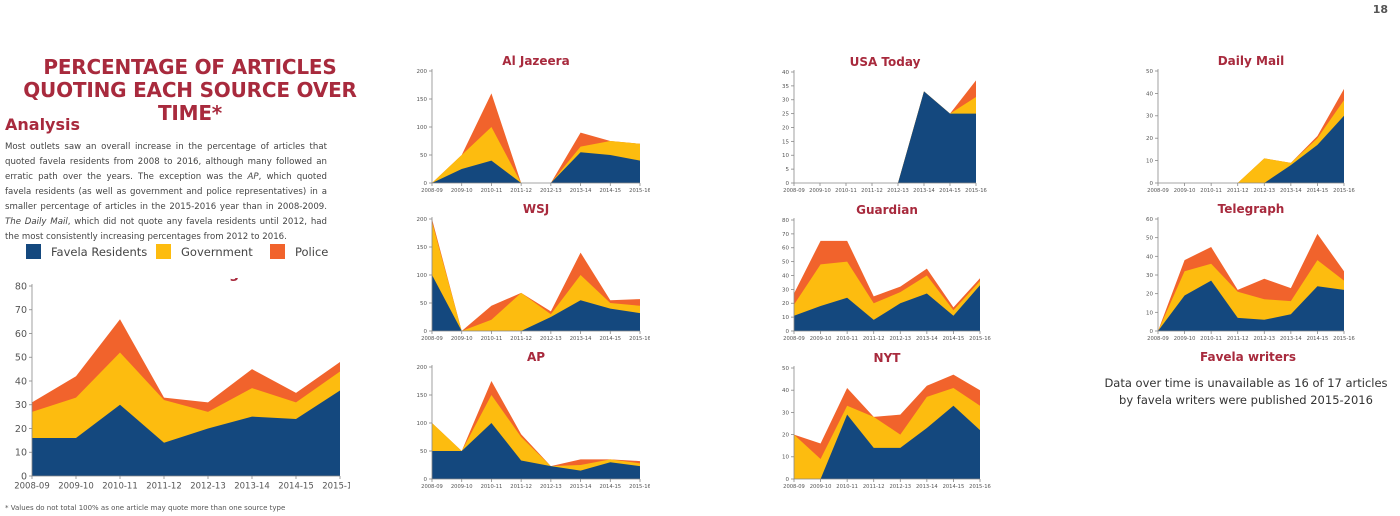 The height and width of the screenshot is (516, 1400). What do you see at coordinates (1248, 357) in the screenshot?
I see `favela-writers-title: Favela writers` at bounding box center [1248, 357].